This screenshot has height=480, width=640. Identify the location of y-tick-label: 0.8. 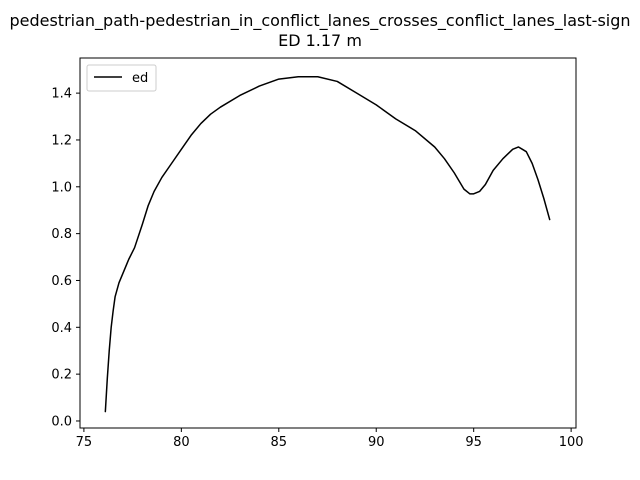
(61, 234).